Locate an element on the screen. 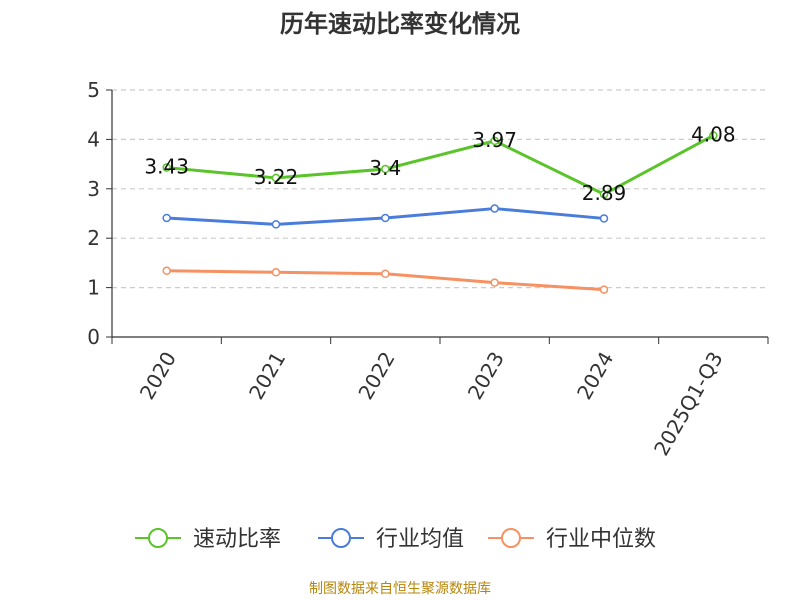  x-tick-label: 2023 is located at coordinates (486, 375).